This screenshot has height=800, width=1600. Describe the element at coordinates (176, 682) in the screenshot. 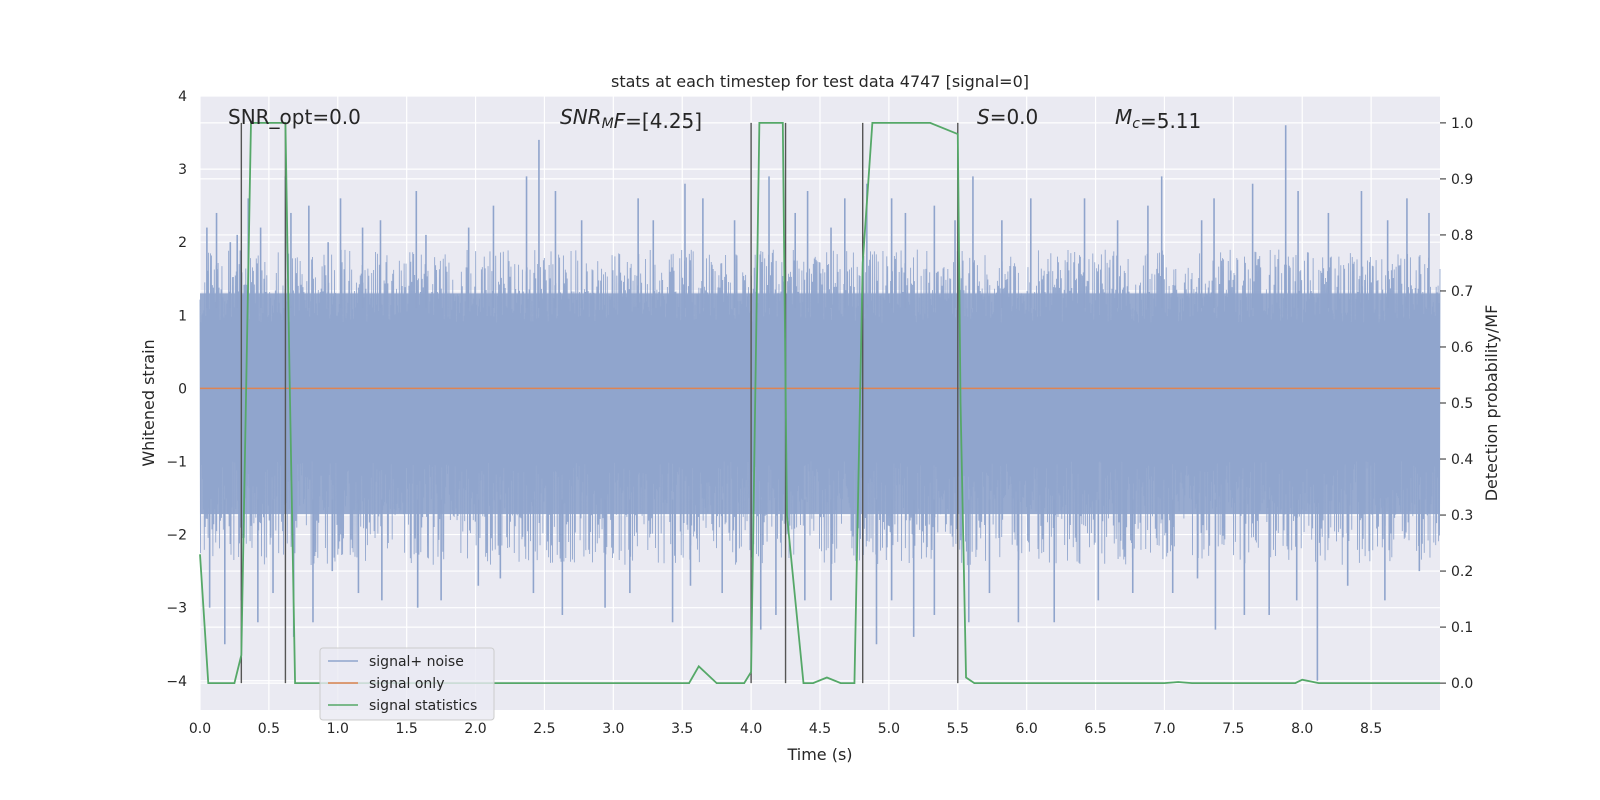

I see `y-tick-label: −4` at that location.